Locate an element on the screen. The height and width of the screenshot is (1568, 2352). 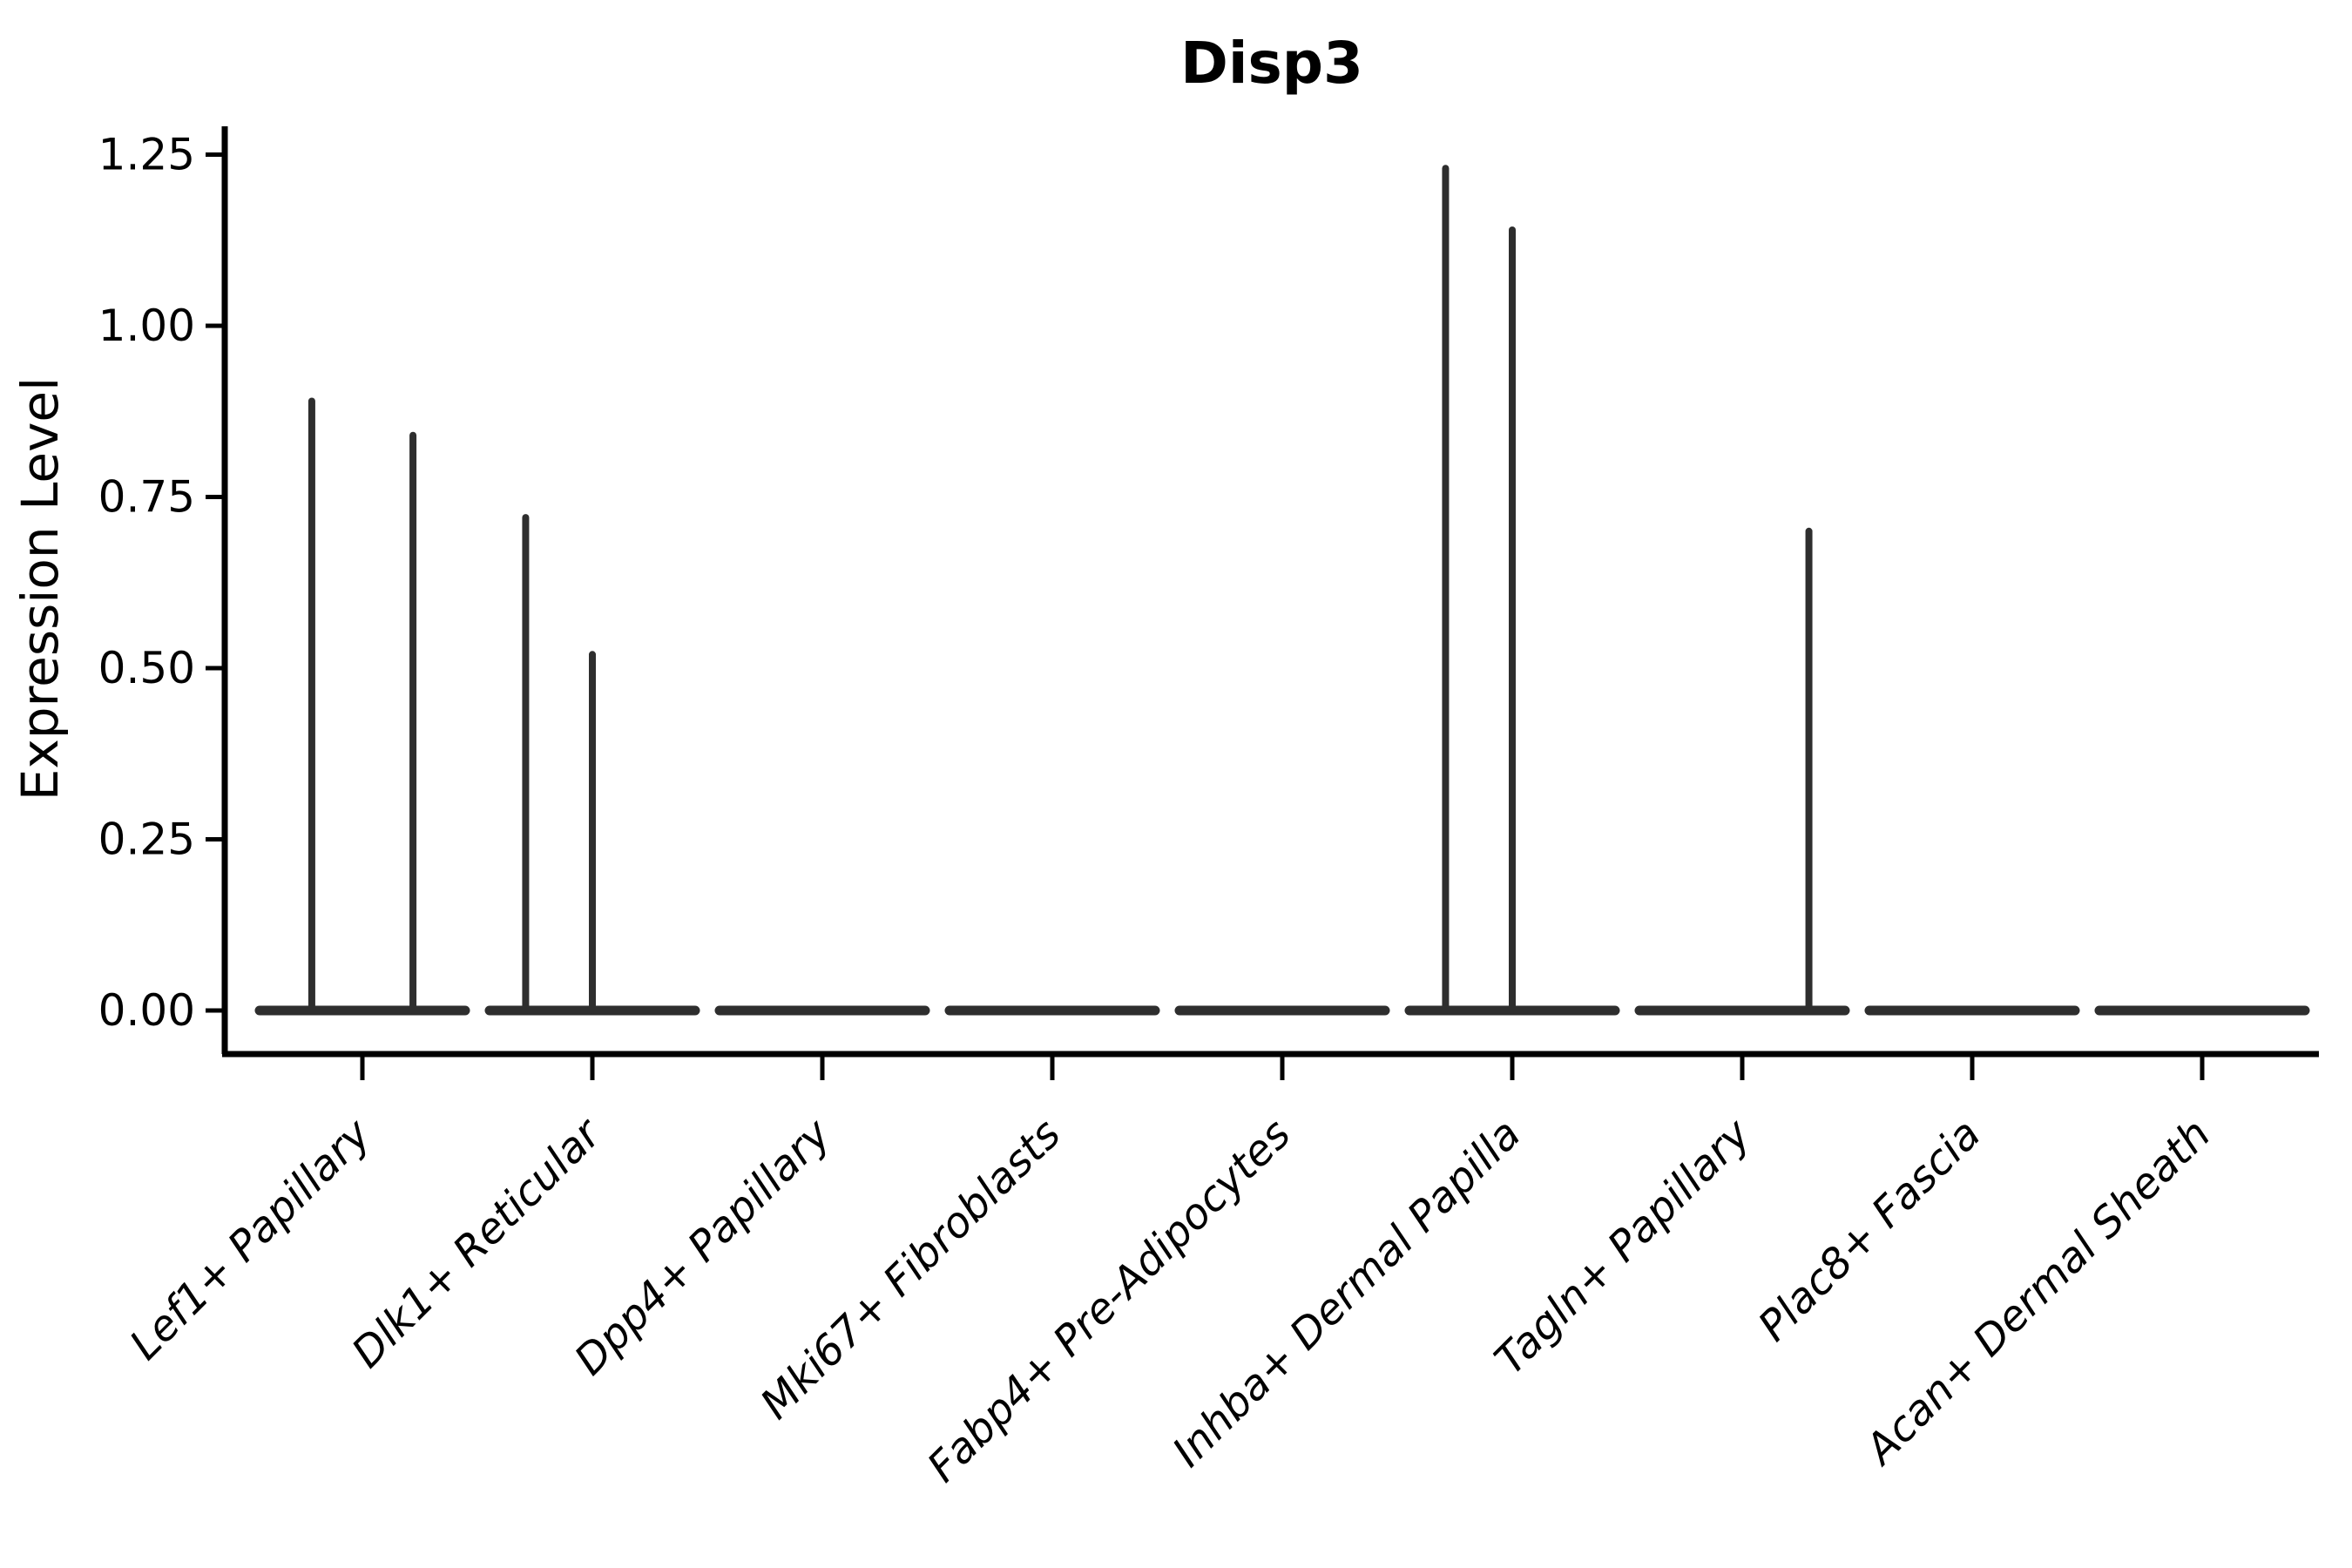
y-tick-label: 0.75 is located at coordinates (146, 497).